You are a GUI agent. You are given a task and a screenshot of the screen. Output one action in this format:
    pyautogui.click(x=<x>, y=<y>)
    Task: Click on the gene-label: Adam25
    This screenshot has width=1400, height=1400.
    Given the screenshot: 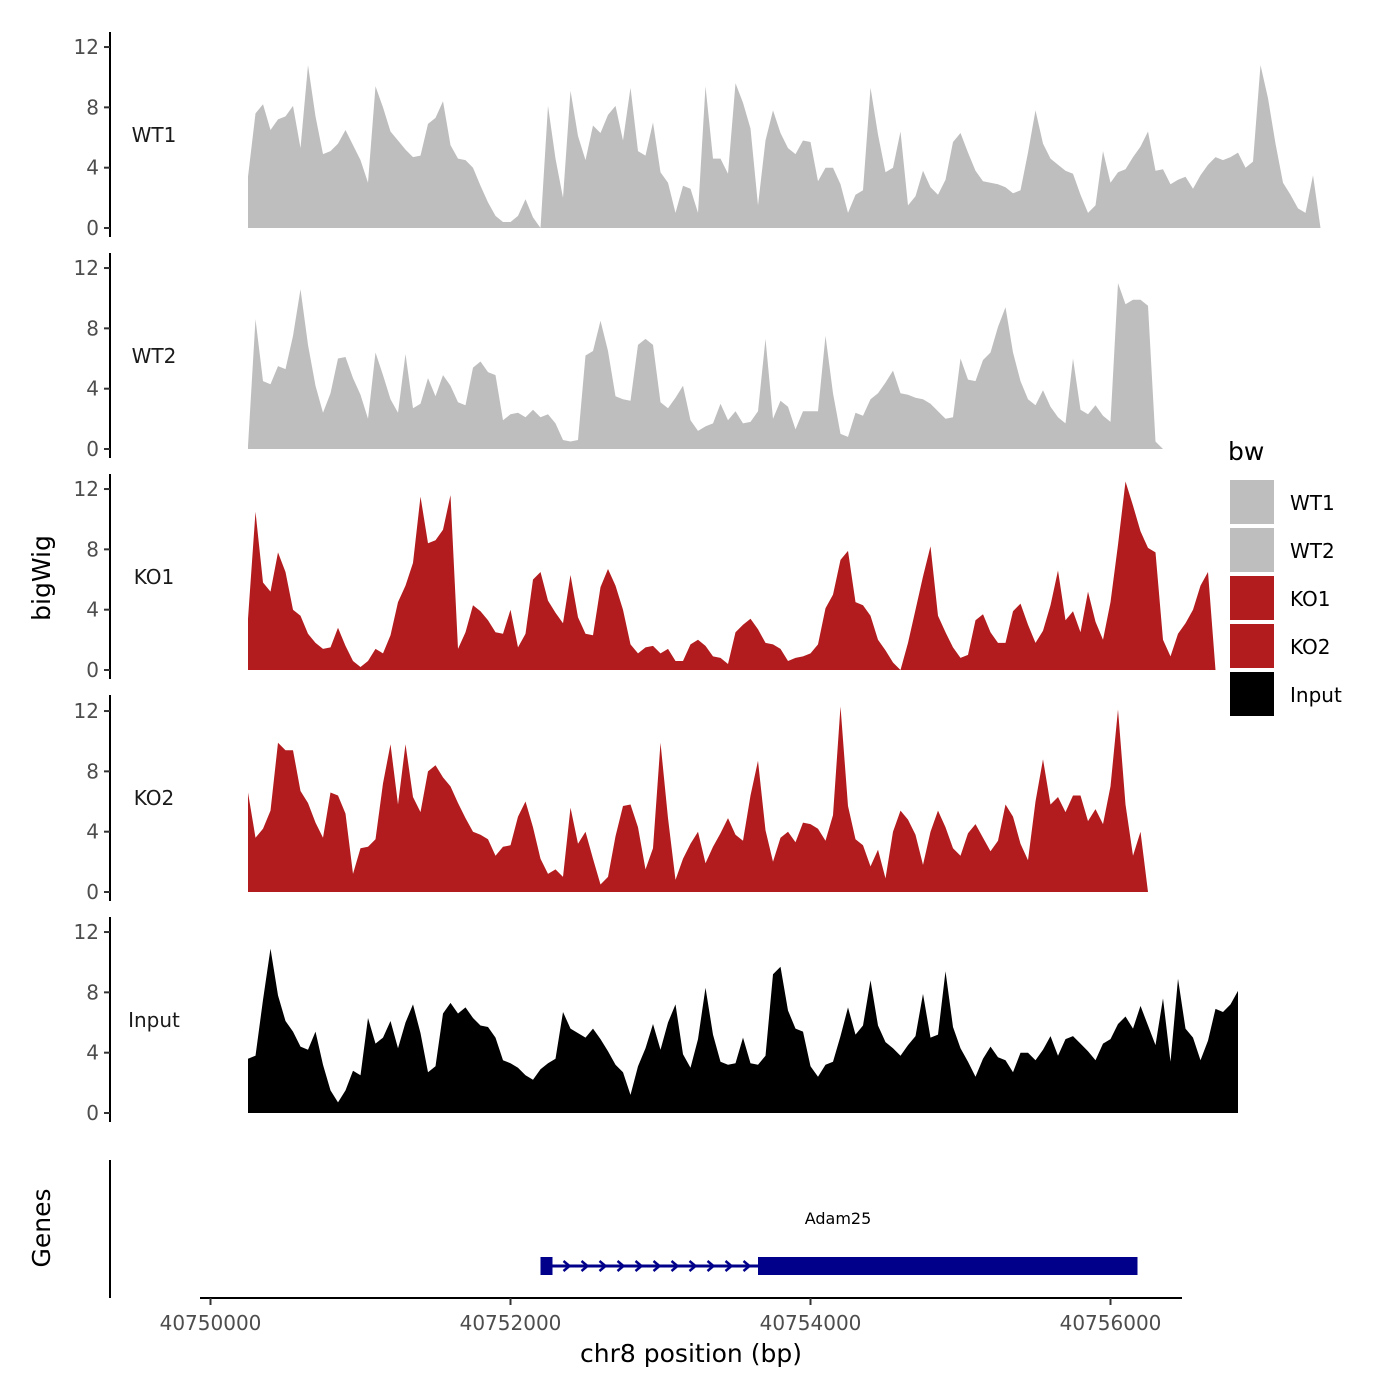 What is the action you would take?
    pyautogui.click(x=838, y=1218)
    